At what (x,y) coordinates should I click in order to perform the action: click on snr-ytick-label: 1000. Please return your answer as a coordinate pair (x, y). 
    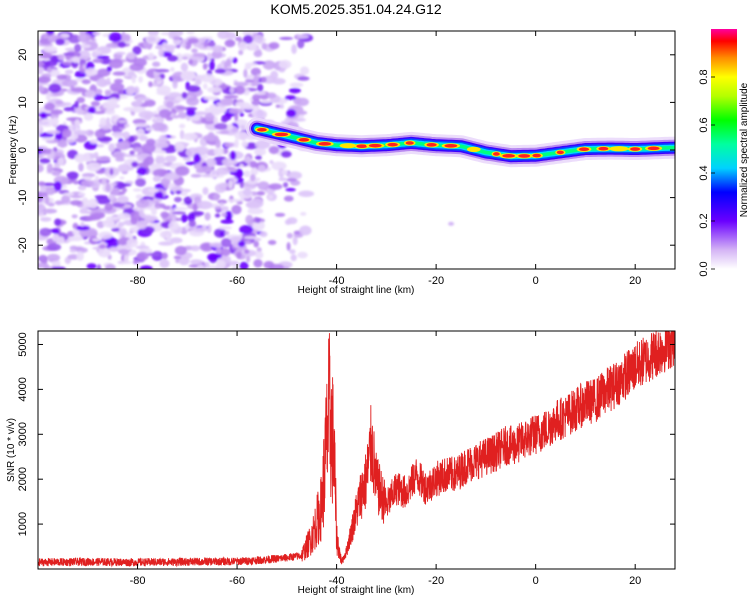
    Looking at the image, I should click on (23, 524).